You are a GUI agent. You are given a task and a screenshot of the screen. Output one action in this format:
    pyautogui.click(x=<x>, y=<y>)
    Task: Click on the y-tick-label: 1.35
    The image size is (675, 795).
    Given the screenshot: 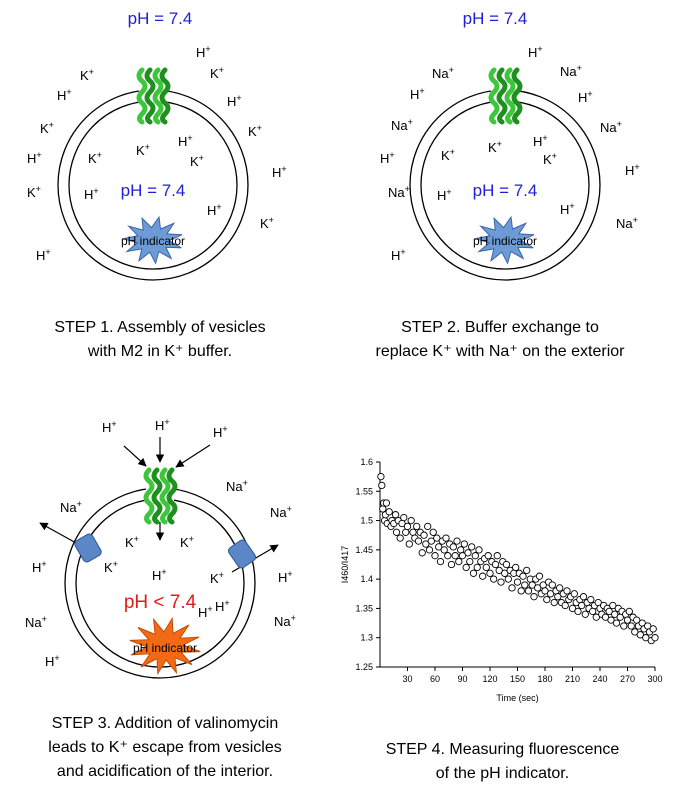 What is the action you would take?
    pyautogui.click(x=364, y=608)
    